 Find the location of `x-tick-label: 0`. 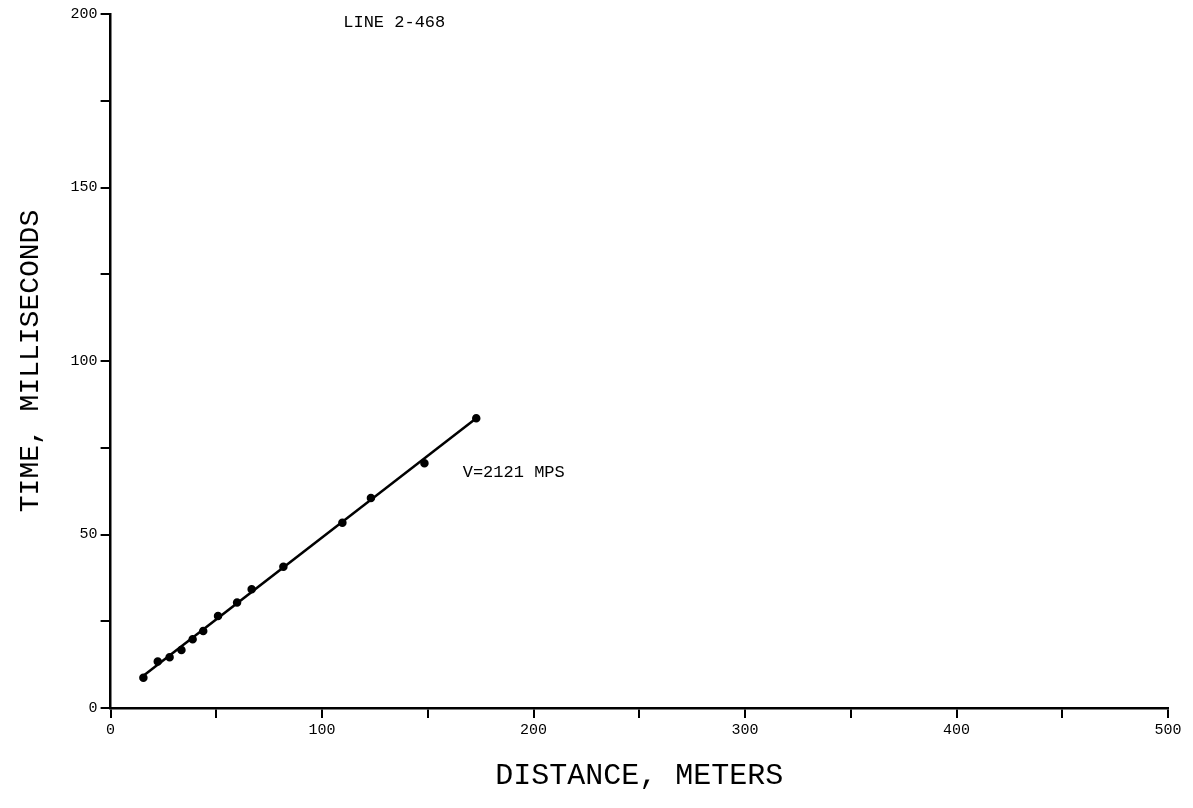

x-tick-label: 0 is located at coordinates (111, 730).